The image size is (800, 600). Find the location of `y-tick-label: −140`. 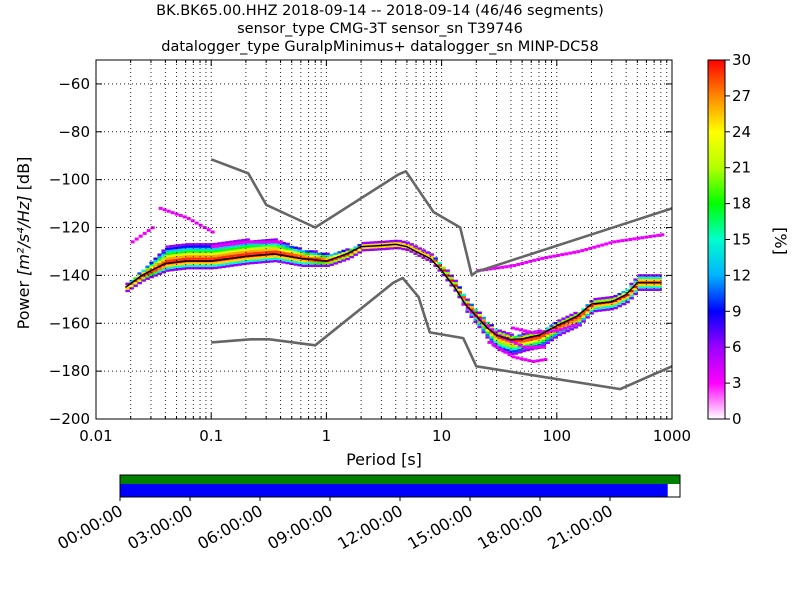

y-tick-label: −140 is located at coordinates (69, 275).